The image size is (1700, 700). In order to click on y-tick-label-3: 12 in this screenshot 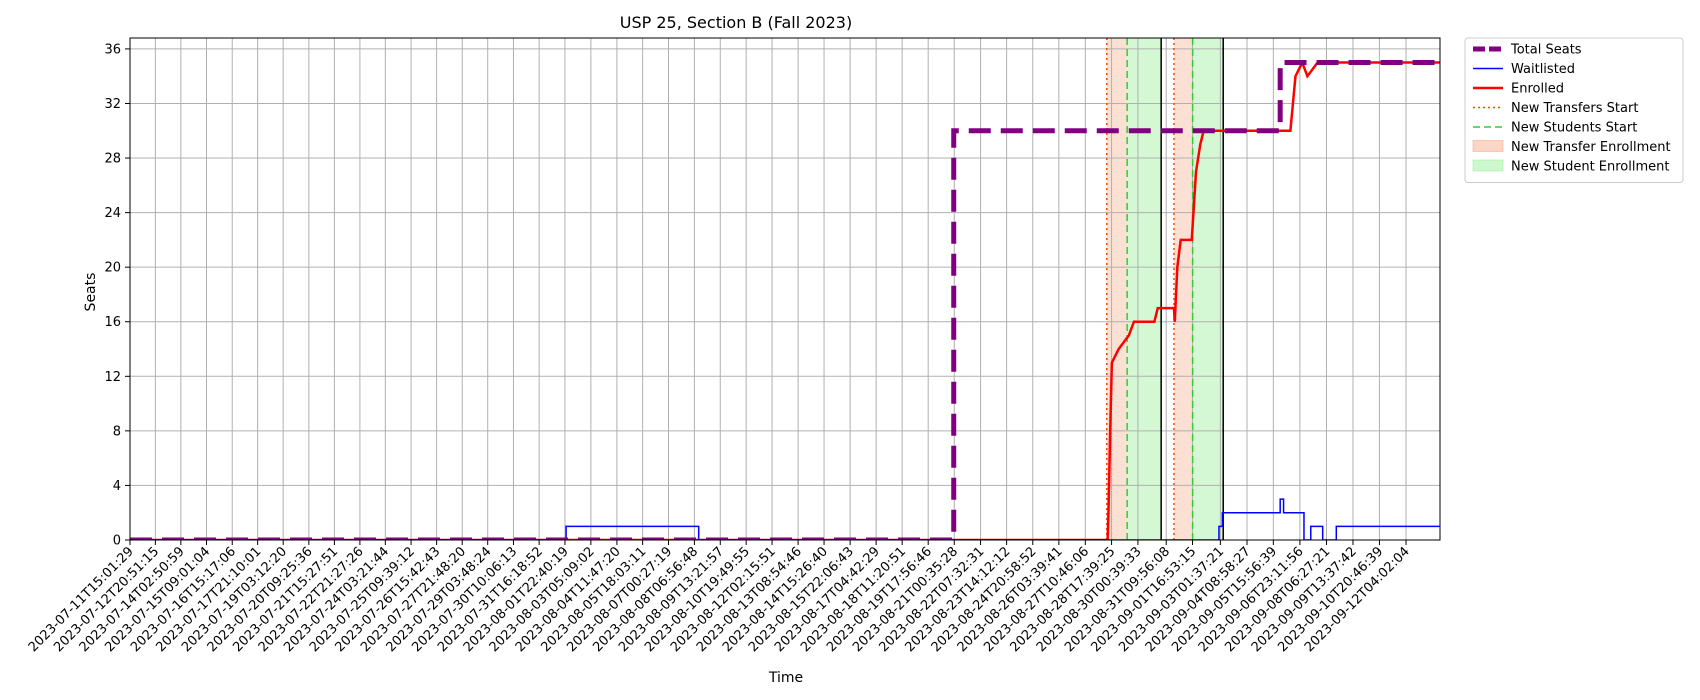, I will do `click(112, 377)`.